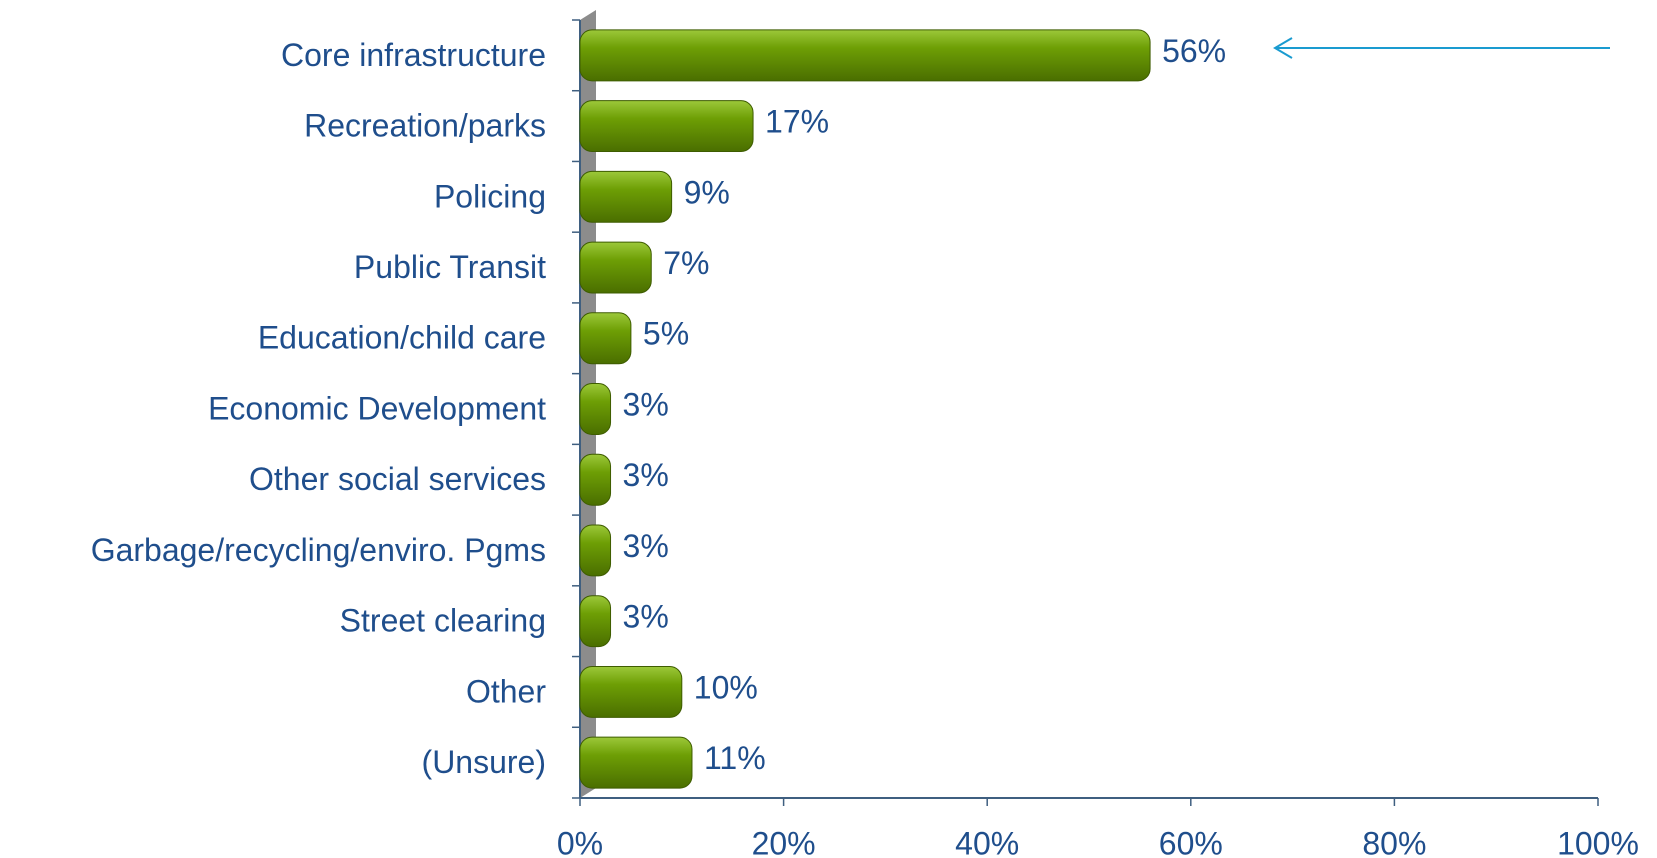 This screenshot has height=858, width=1657. What do you see at coordinates (413, 55) in the screenshot?
I see `y-tick-label: Core infrastructure` at bounding box center [413, 55].